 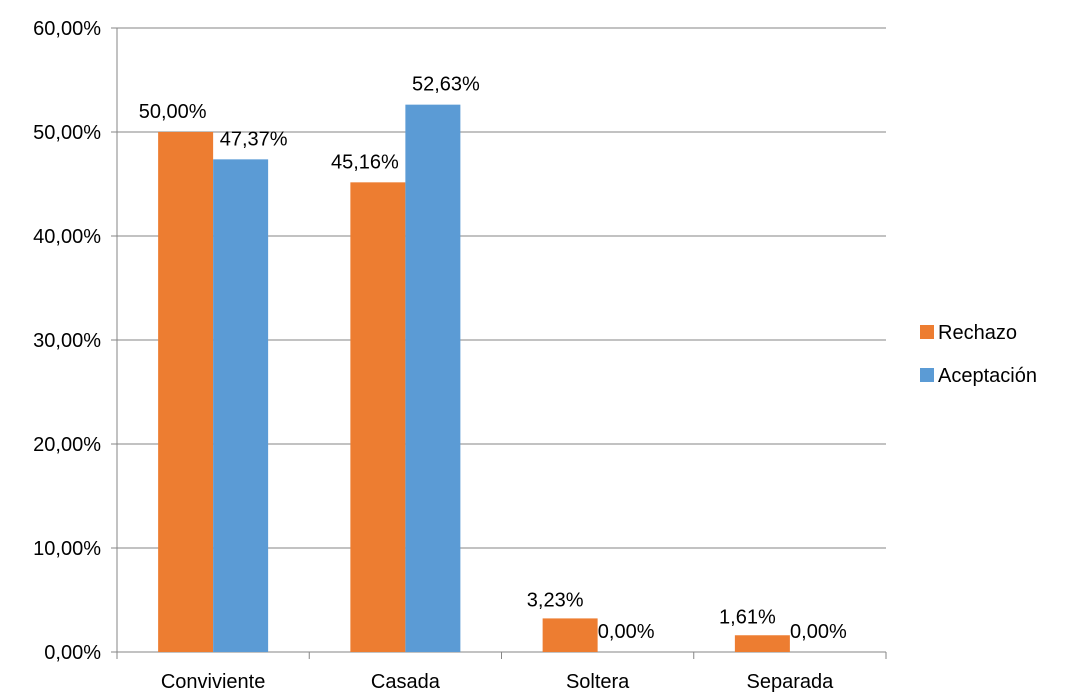 I want to click on y-tick-label: 40,00%, so click(x=67, y=237).